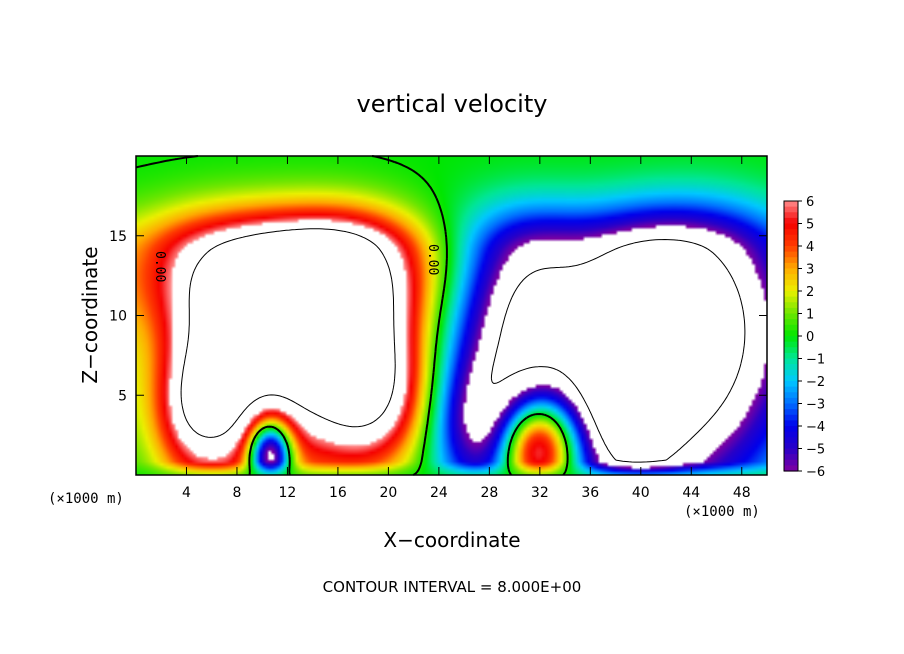 Image resolution: width=904 pixels, height=654 pixels. Describe the element at coordinates (388, 493) in the screenshot. I see `x-tick-label: 20` at that location.